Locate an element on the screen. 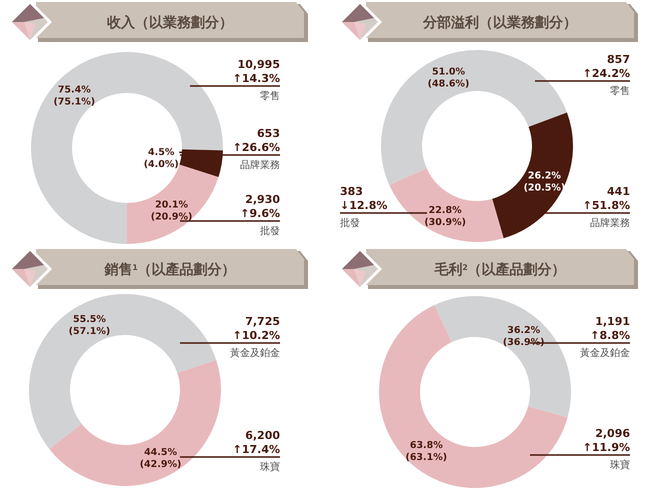 Image resolution: width=660 pixels, height=494 pixels. data-label: 75.4% (75.1%) is located at coordinates (74, 96).